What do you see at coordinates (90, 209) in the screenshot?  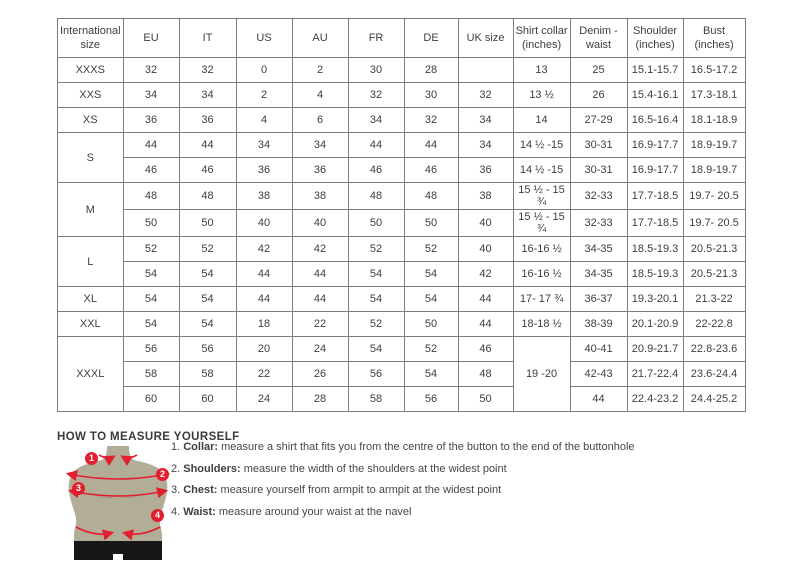 I see `table-cell: M` at bounding box center [90, 209].